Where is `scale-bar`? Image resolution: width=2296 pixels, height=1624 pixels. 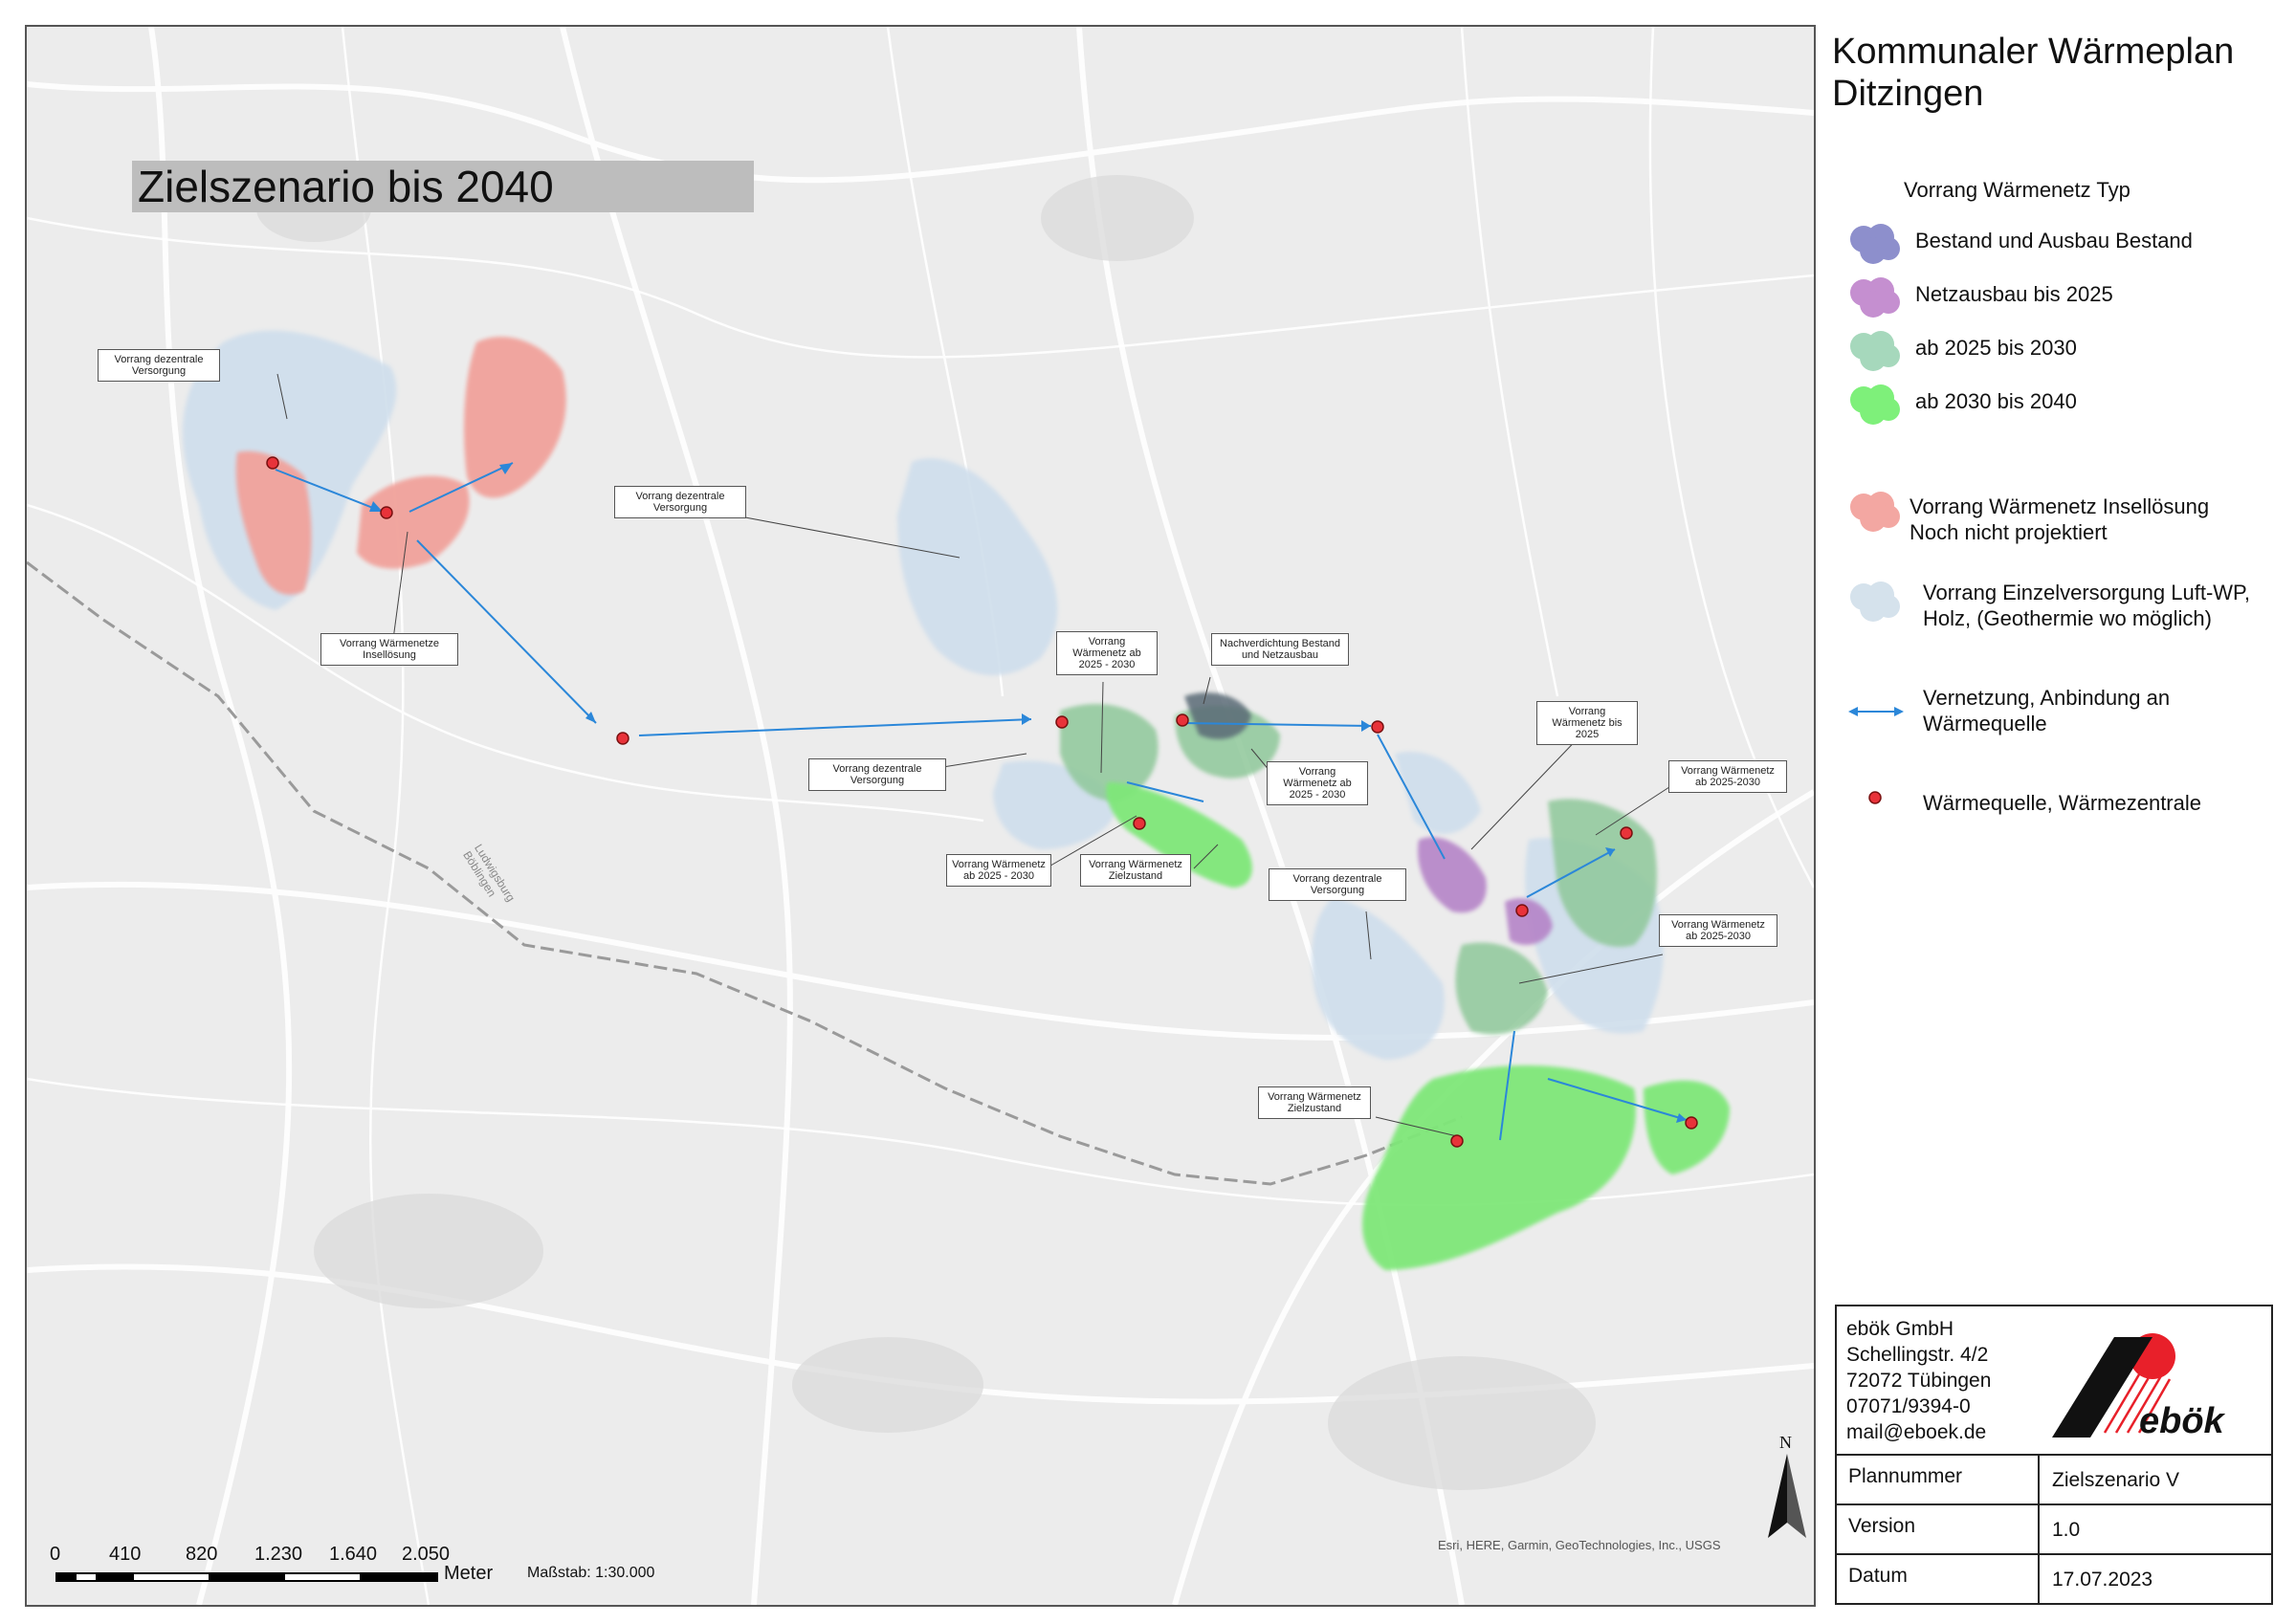
scale-bar is located at coordinates (246, 1577).